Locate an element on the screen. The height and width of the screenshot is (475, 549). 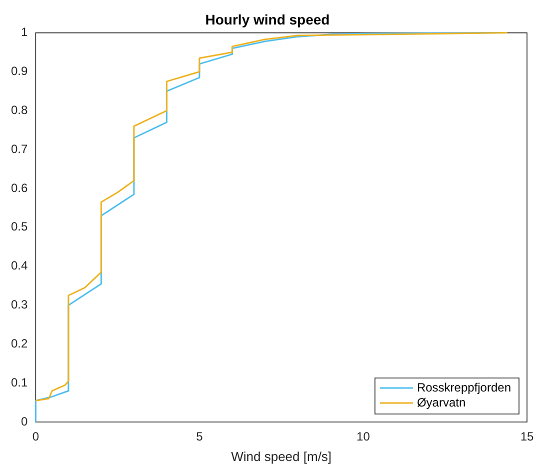
y-tick-label: 0.4 is located at coordinates (19, 265).